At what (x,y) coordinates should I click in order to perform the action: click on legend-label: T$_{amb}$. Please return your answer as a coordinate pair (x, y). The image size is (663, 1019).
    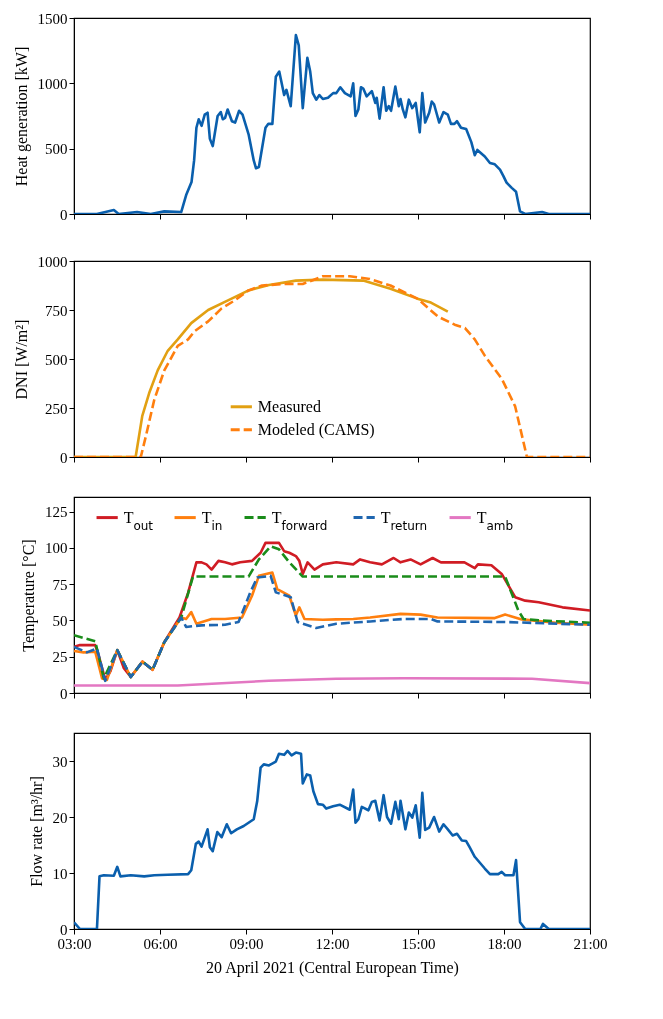
    Looking at the image, I should click on (495, 520).